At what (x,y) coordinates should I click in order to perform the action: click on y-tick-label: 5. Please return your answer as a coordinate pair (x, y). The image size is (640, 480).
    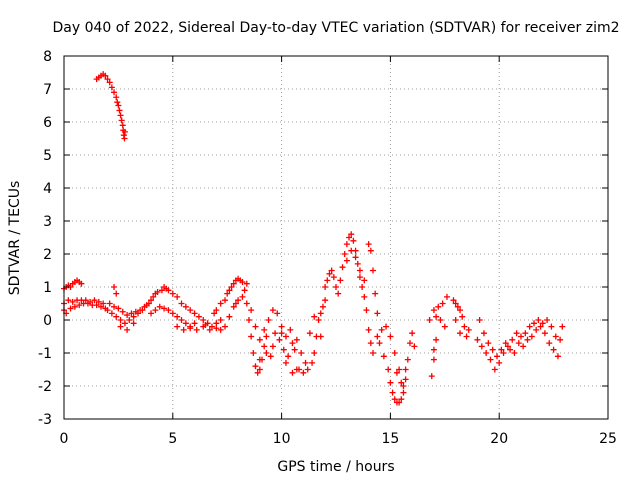
    Looking at the image, I should click on (47, 156).